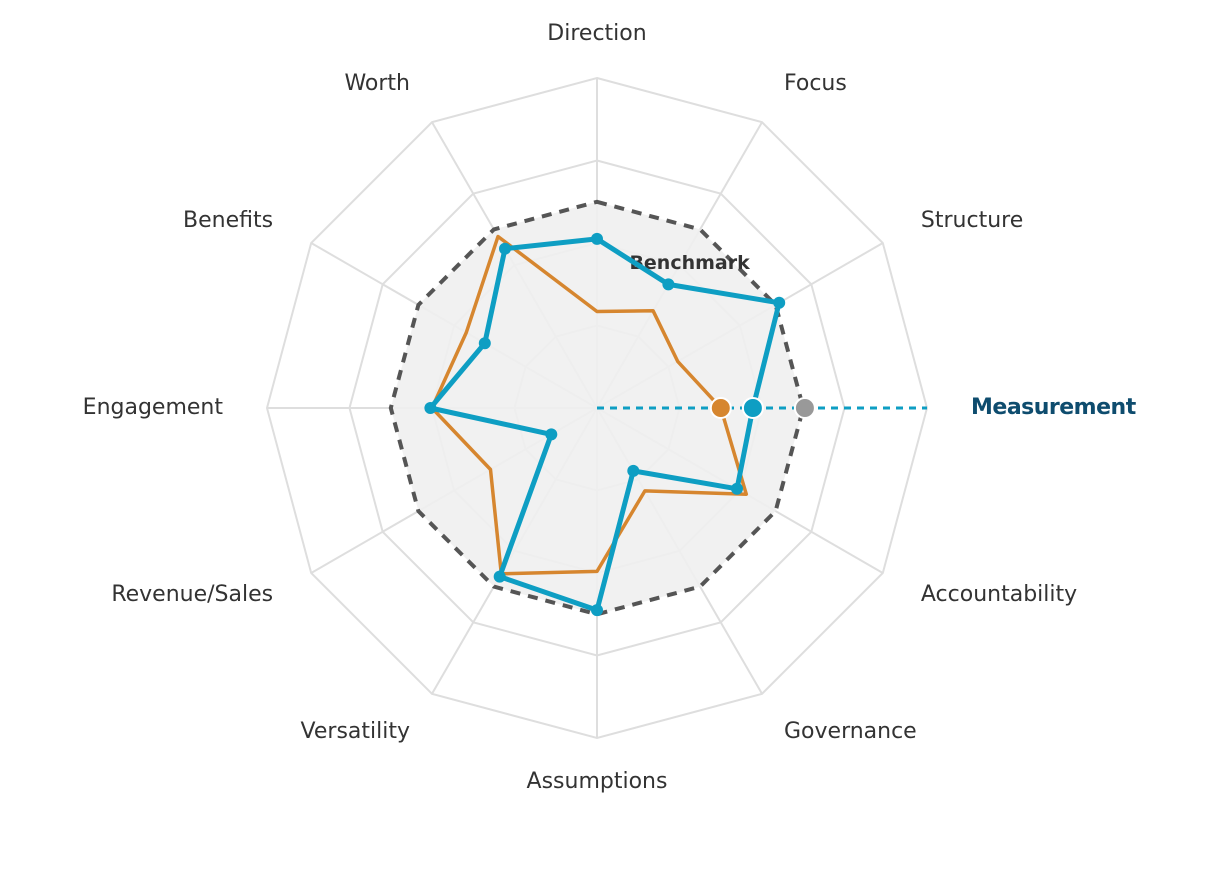 The width and height of the screenshot is (1218, 884). What do you see at coordinates (551, 434) in the screenshot?
I see `series-point-revenue-sales` at bounding box center [551, 434].